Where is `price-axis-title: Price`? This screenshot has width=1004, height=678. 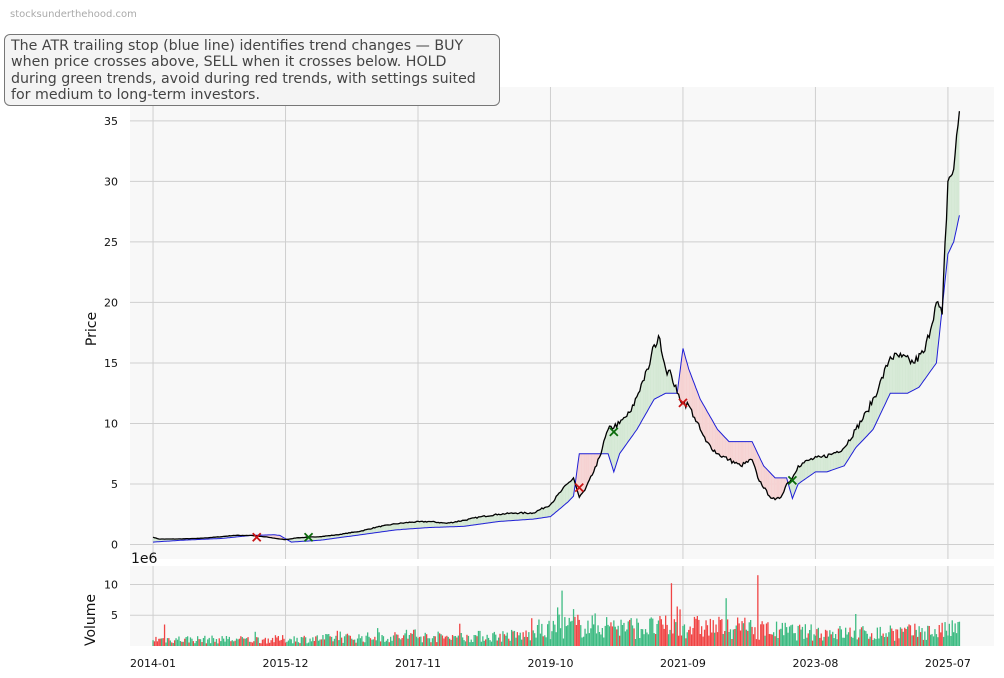
price-axis-title: Price is located at coordinates (92, 329).